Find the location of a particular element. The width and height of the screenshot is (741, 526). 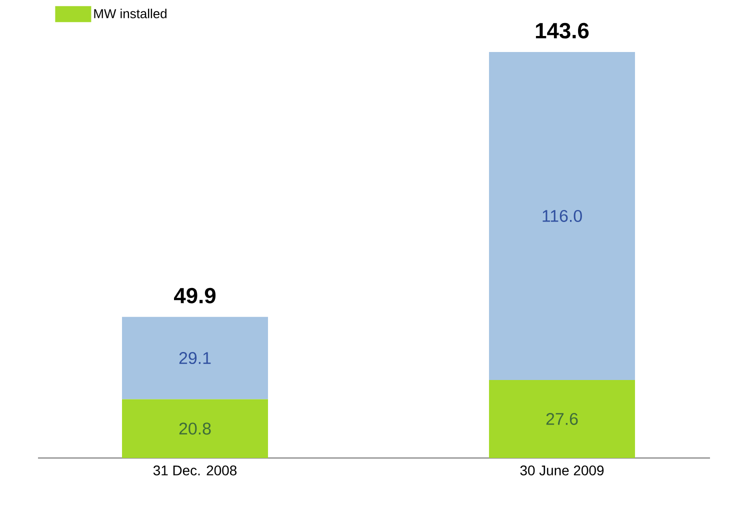

legend-label: MW installed is located at coordinates (130, 13).